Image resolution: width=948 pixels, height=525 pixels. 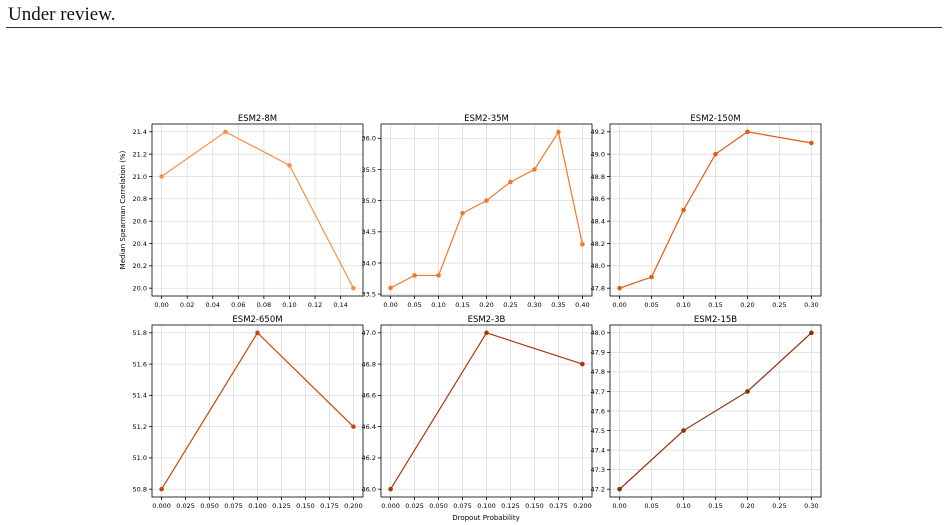 I want to click on y-tick-label: 21.0, so click(x=140, y=177).